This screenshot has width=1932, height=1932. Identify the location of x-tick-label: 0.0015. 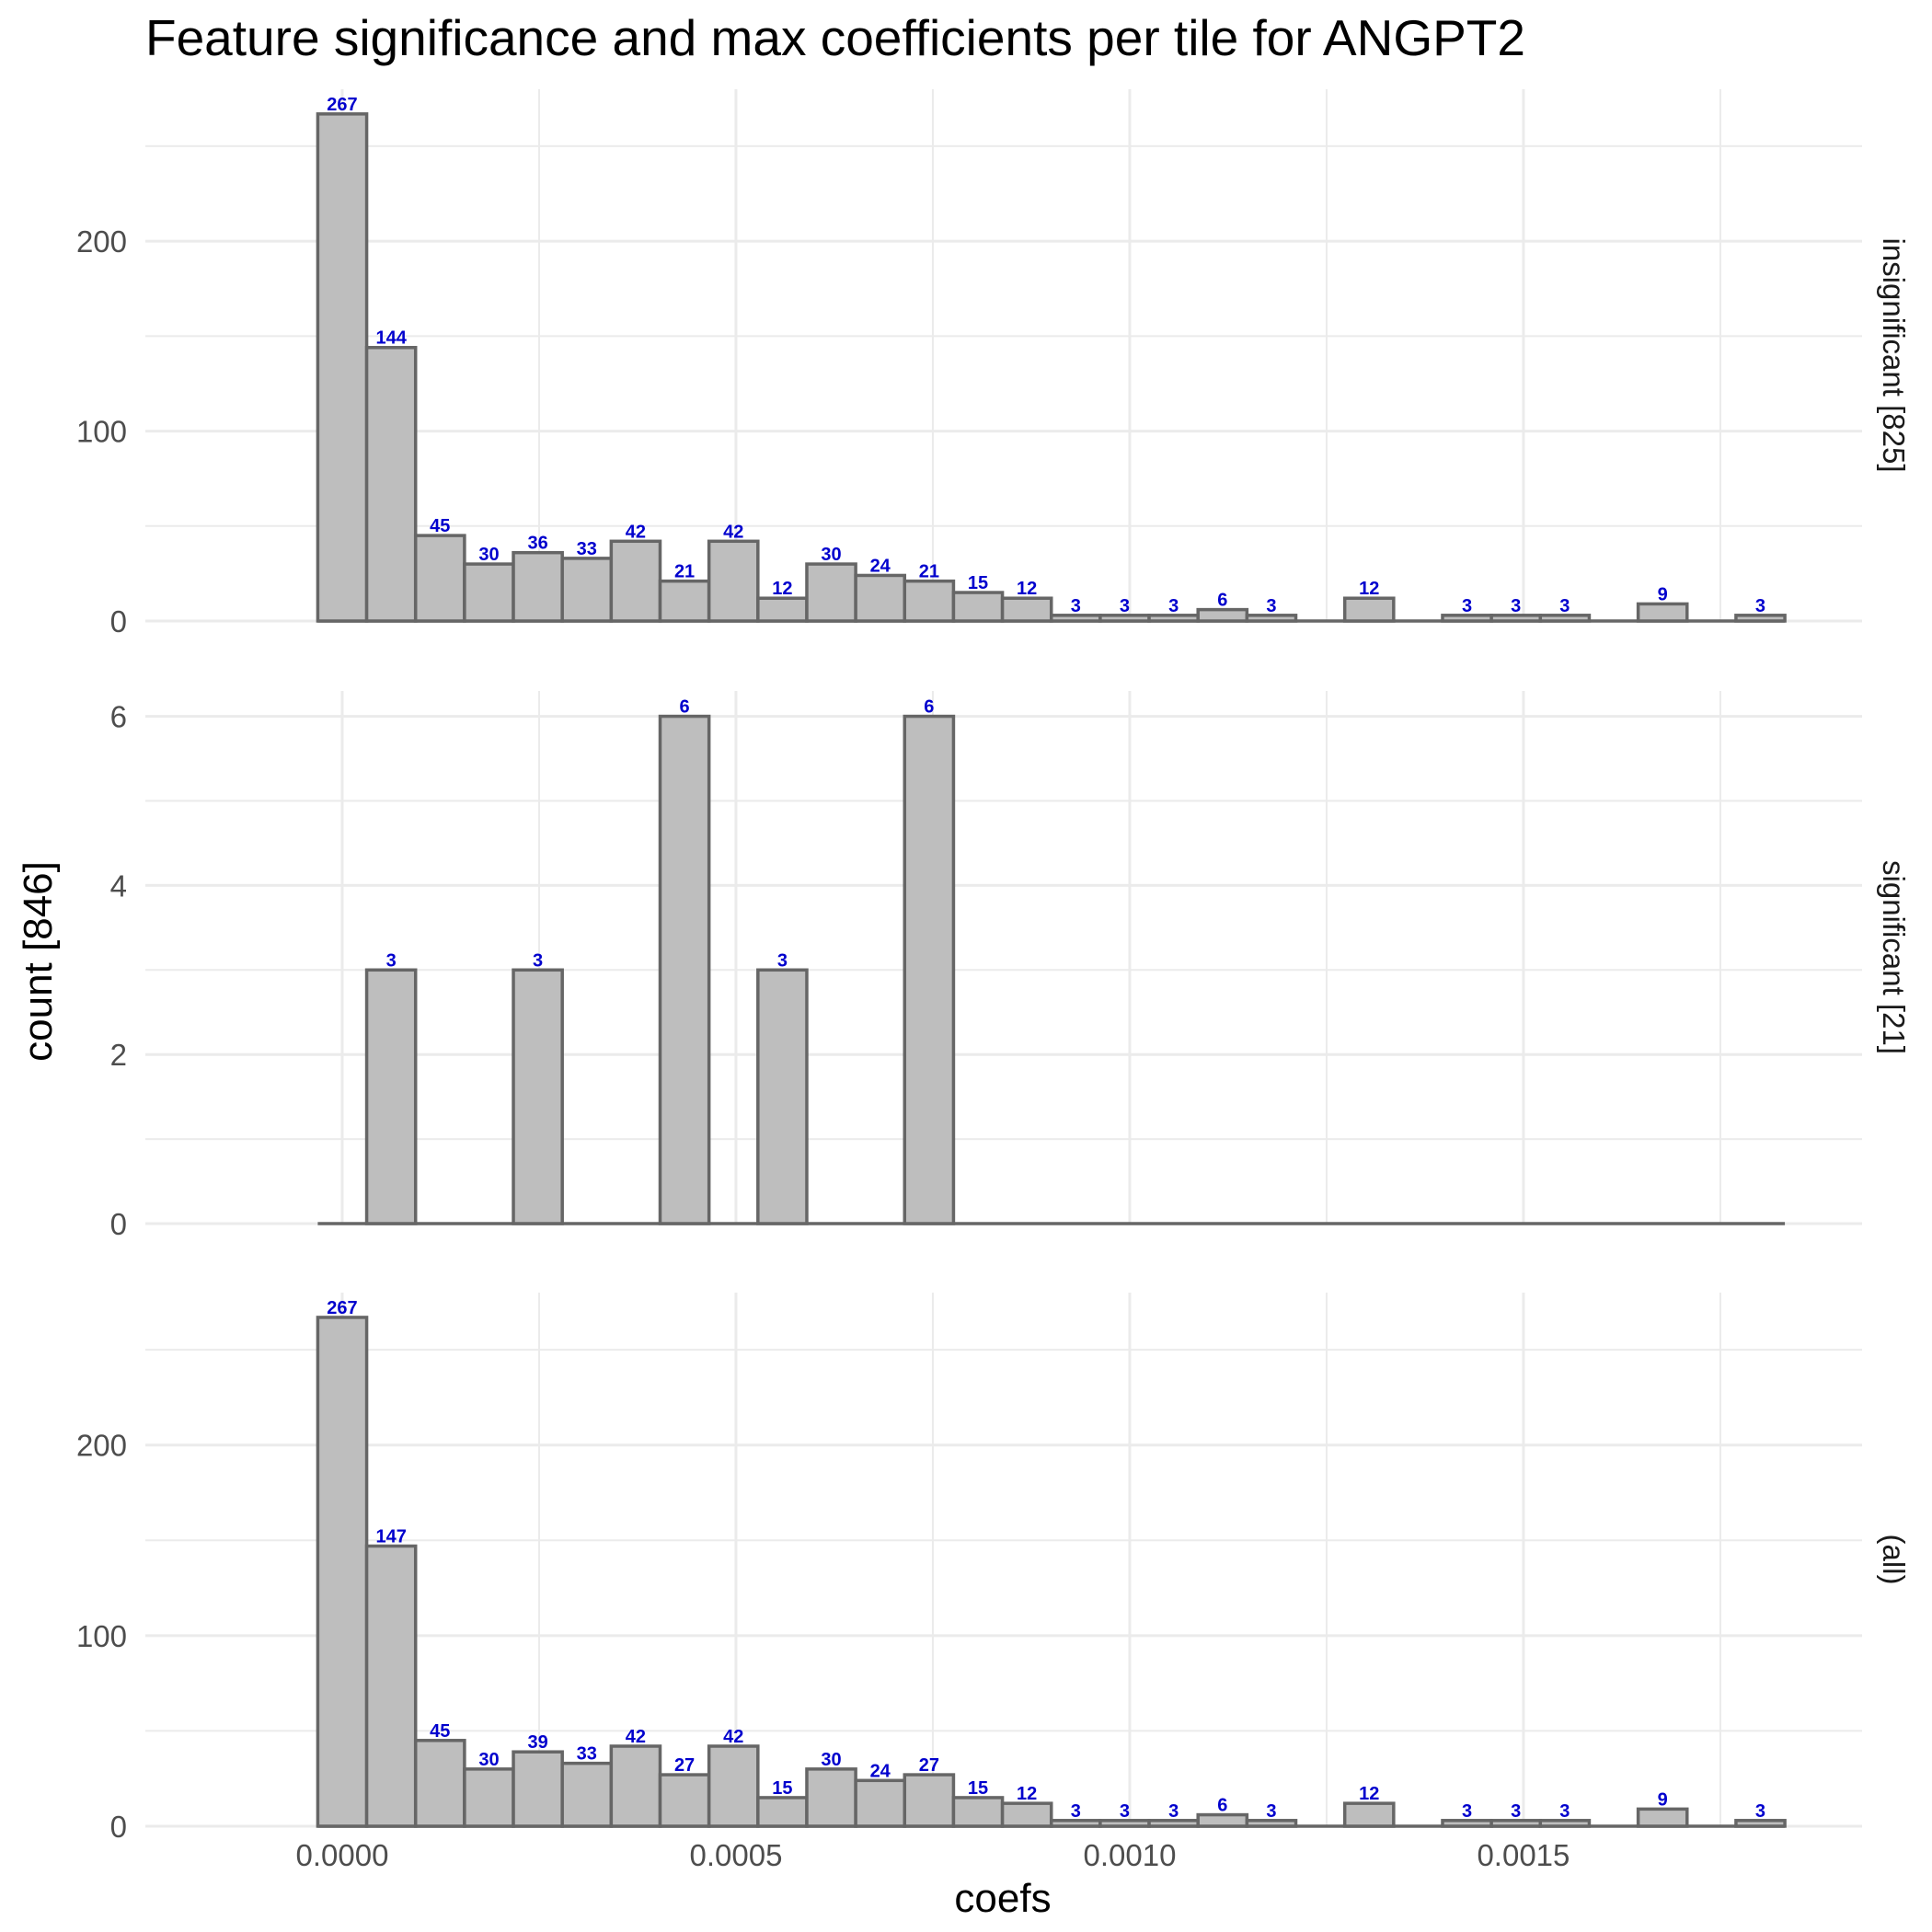
(1523, 1855).